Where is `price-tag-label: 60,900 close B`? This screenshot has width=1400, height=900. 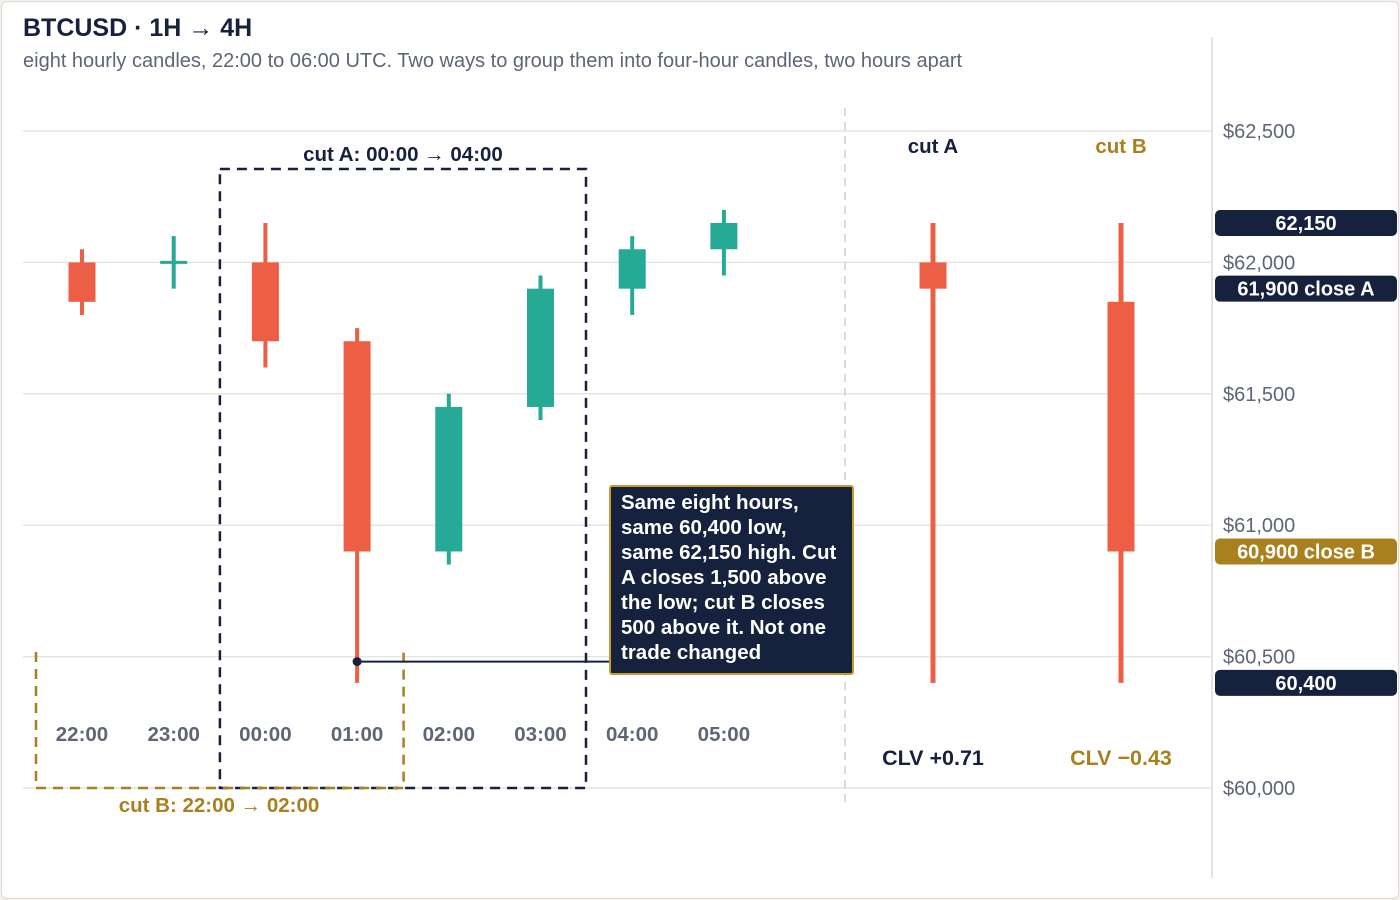 price-tag-label: 60,900 close B is located at coordinates (1306, 552).